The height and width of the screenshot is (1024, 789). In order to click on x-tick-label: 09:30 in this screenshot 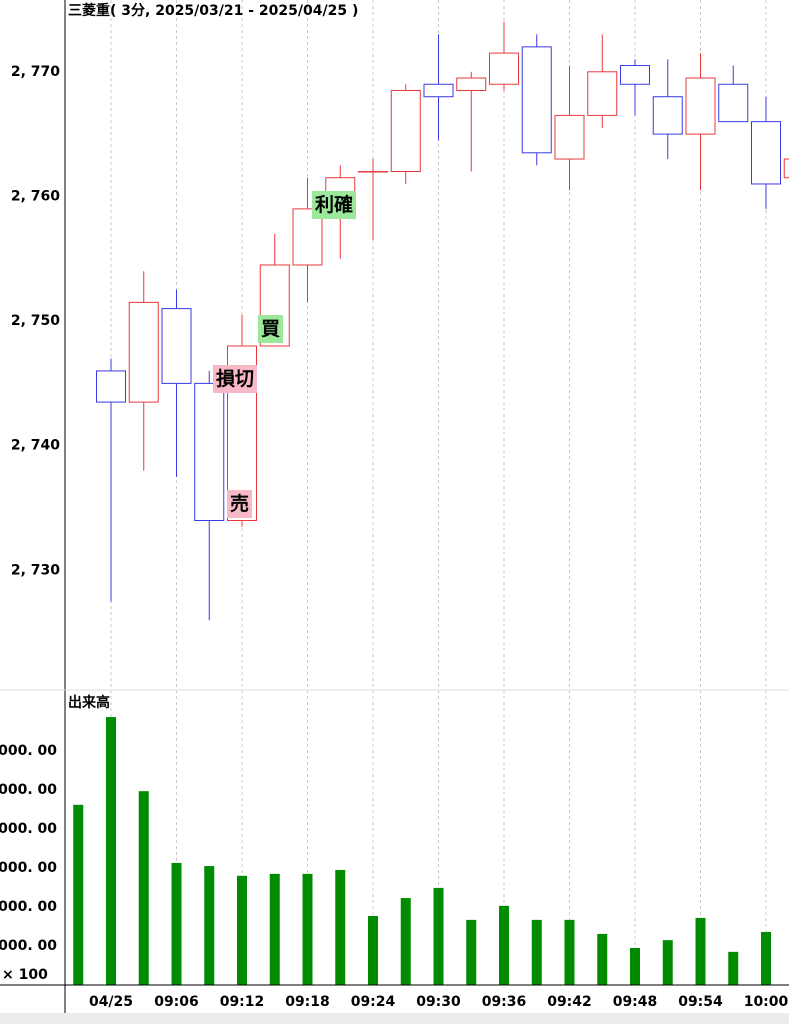, I will do `click(438, 1002)`.